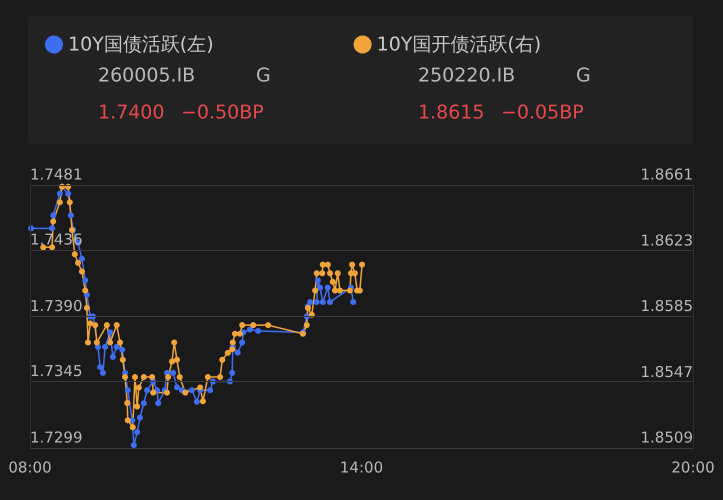 This screenshot has width=723, height=500. What do you see at coordinates (666, 371) in the screenshot?
I see `y2-tick-label: 1.8547` at bounding box center [666, 371].